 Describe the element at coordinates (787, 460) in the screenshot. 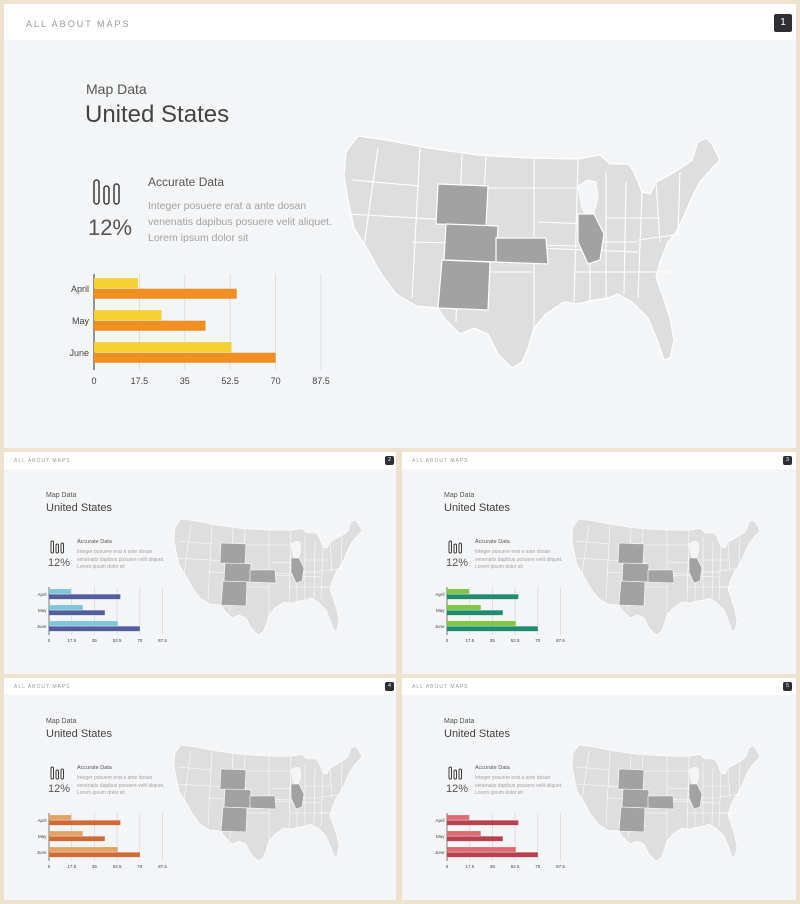

I see `page-number: 3` at that location.